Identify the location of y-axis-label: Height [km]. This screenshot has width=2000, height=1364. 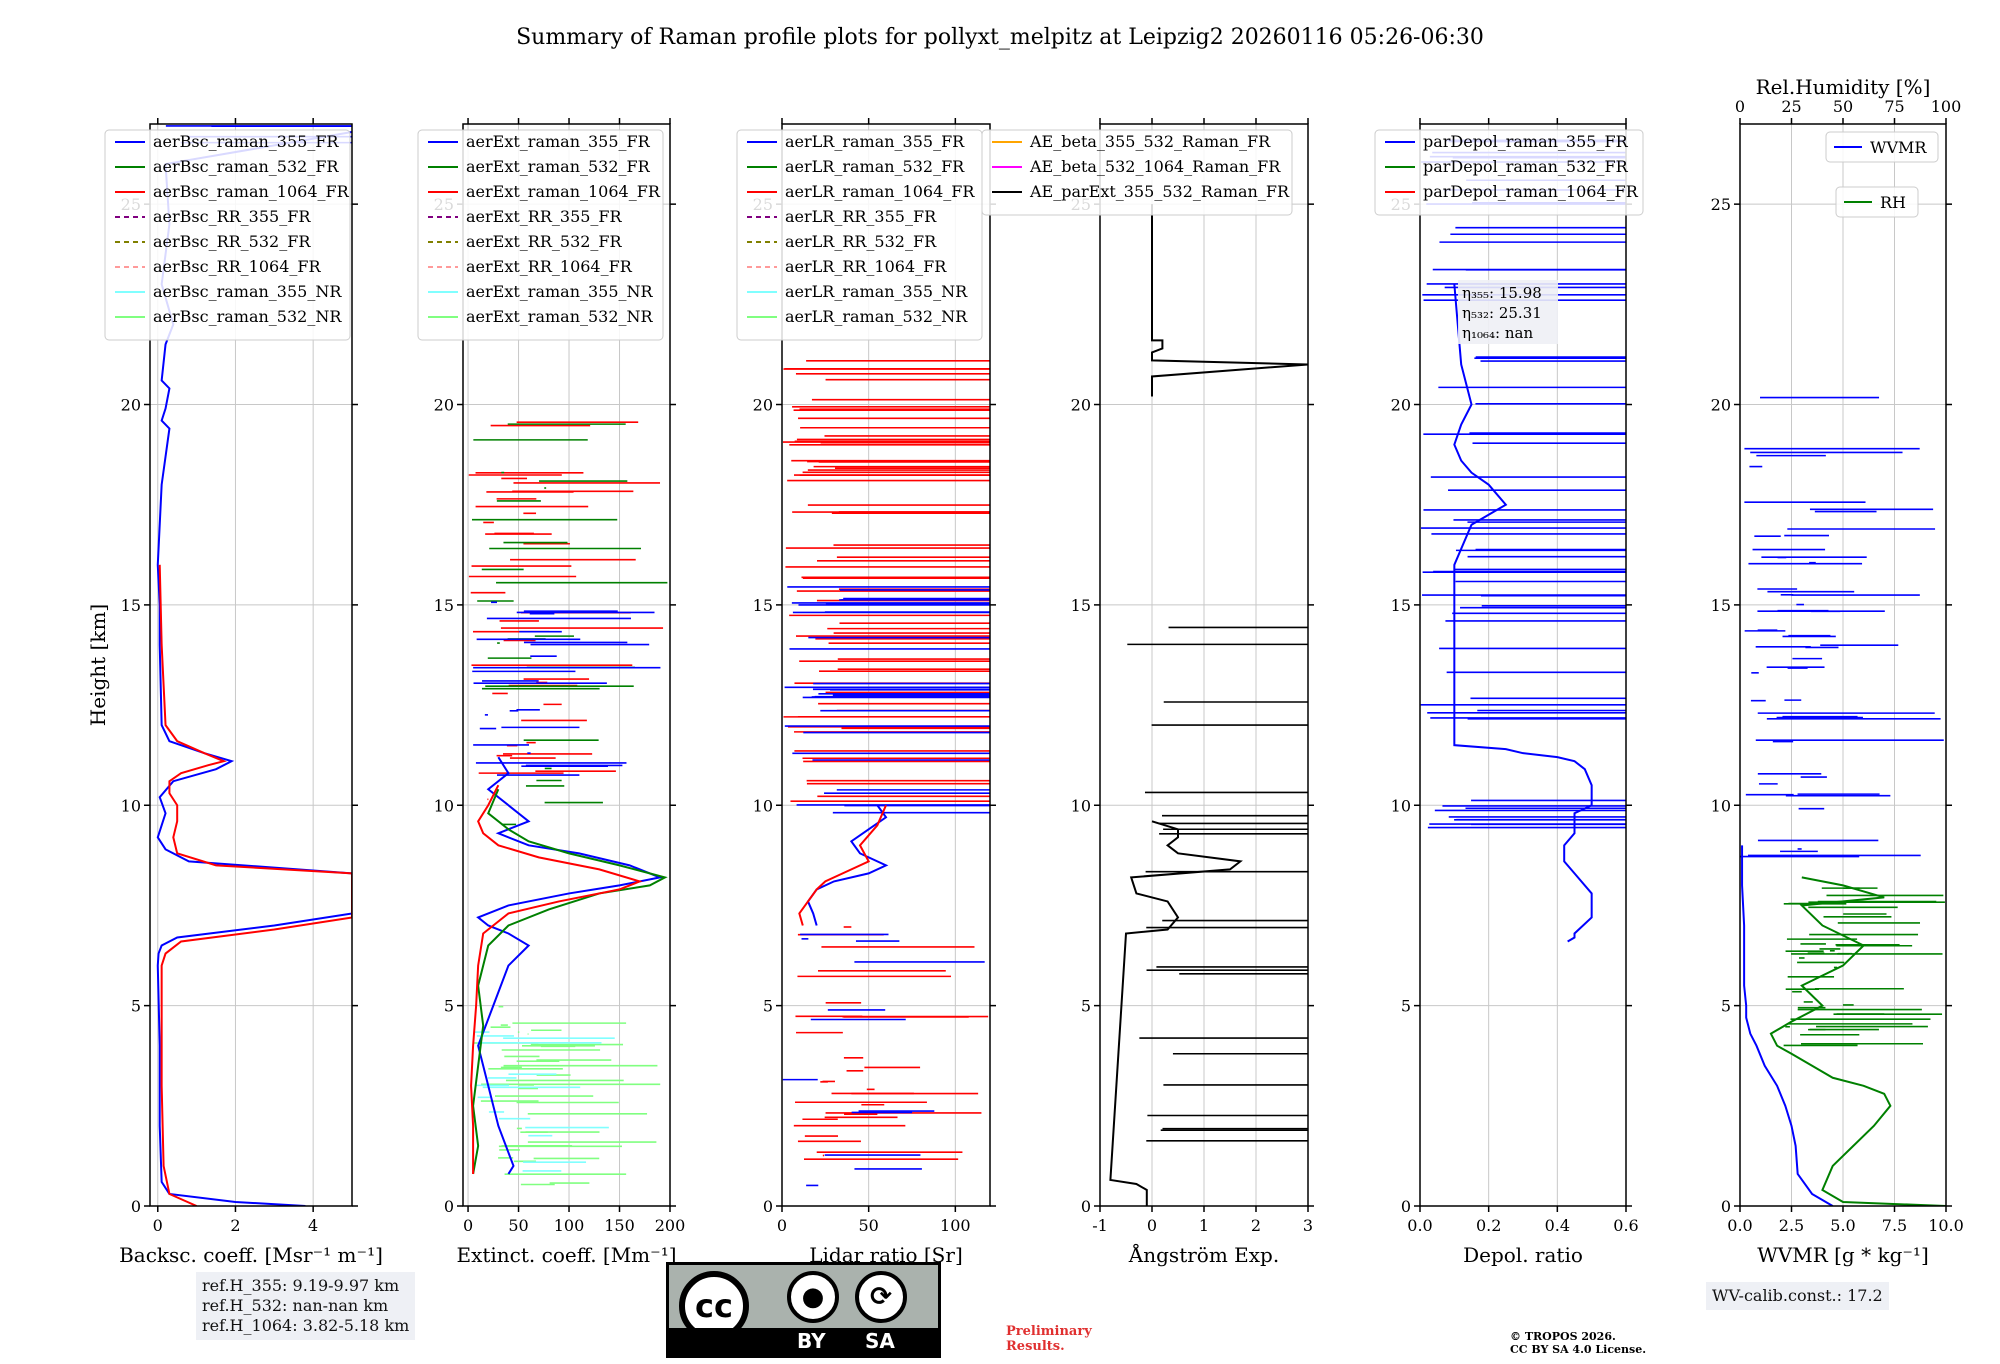
(98, 665).